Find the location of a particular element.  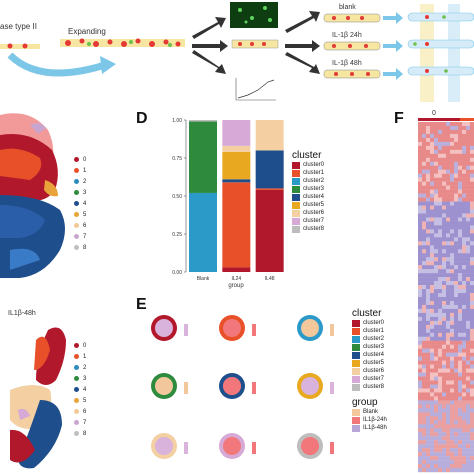

x-axis-label: group is located at coordinates (236, 286).